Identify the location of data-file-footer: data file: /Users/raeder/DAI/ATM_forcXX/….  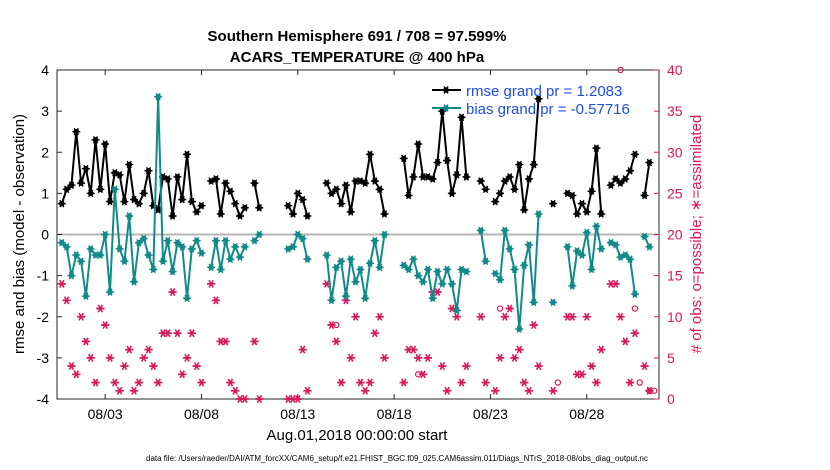
(397, 458).